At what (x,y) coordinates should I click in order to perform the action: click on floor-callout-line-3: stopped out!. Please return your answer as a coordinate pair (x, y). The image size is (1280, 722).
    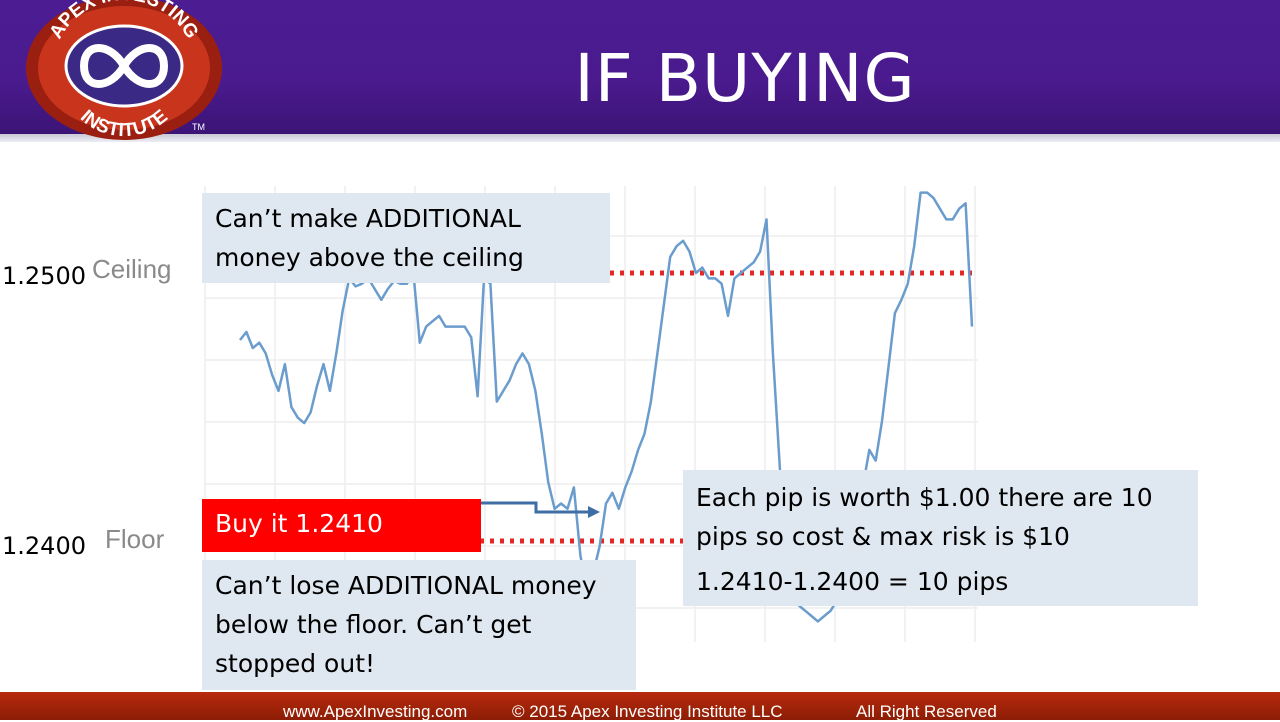
    Looking at the image, I should click on (295, 663).